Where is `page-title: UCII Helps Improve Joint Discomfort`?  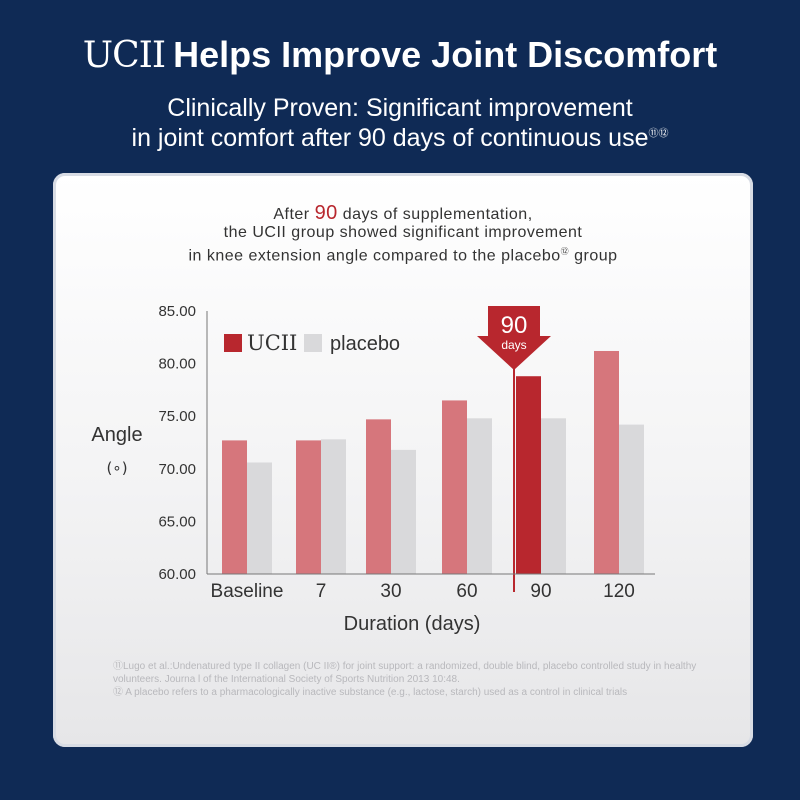
page-title: UCII Helps Improve Joint Discomfort is located at coordinates (400, 55).